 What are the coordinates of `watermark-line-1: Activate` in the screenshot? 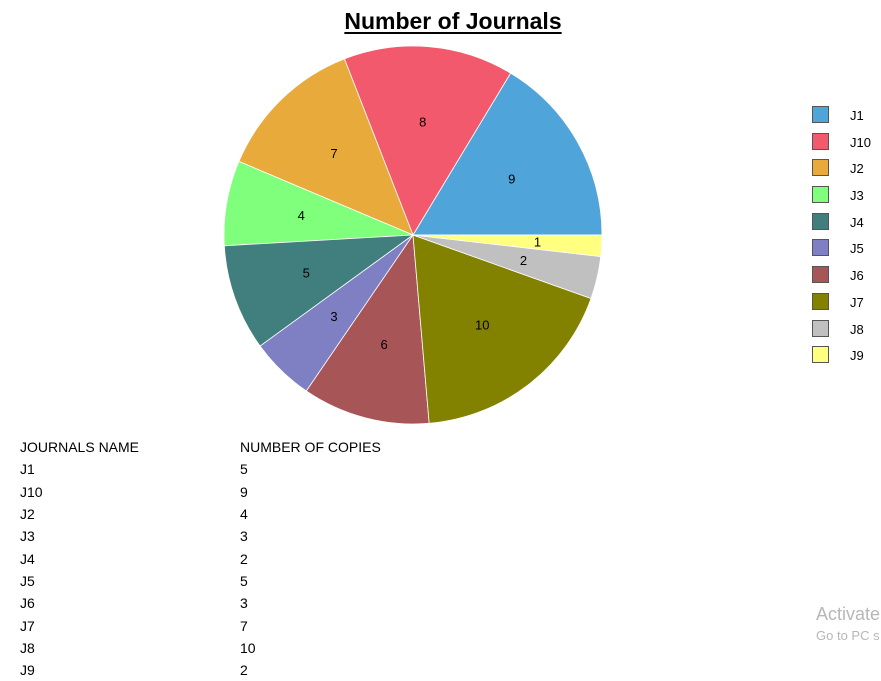 It's located at (848, 614).